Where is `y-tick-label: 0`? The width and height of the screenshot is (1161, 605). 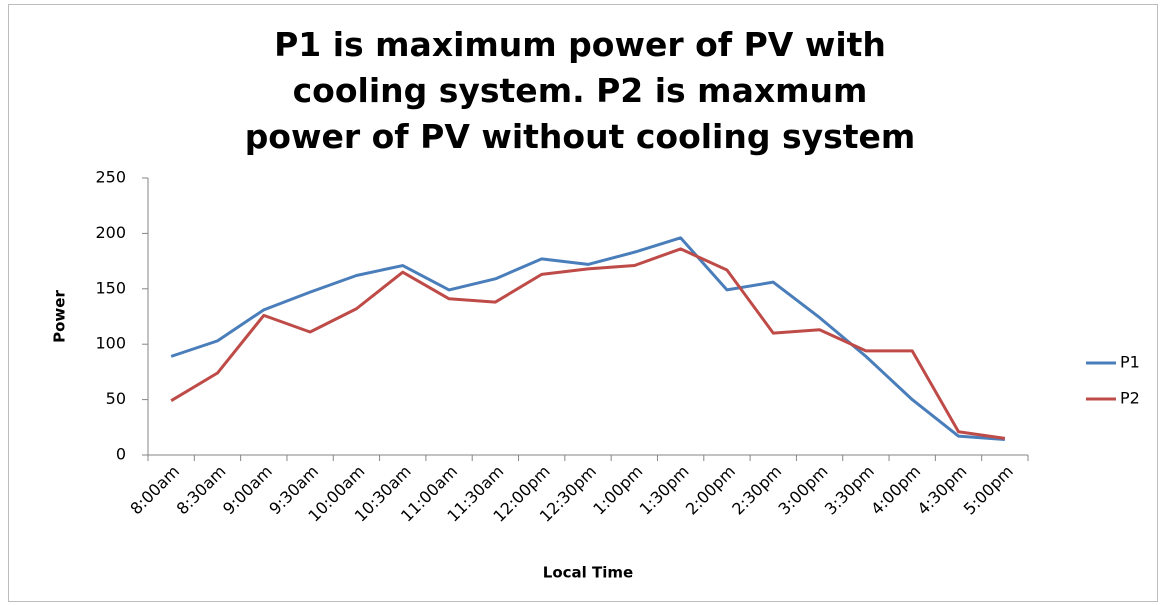 y-tick-label: 0 is located at coordinates (121, 454).